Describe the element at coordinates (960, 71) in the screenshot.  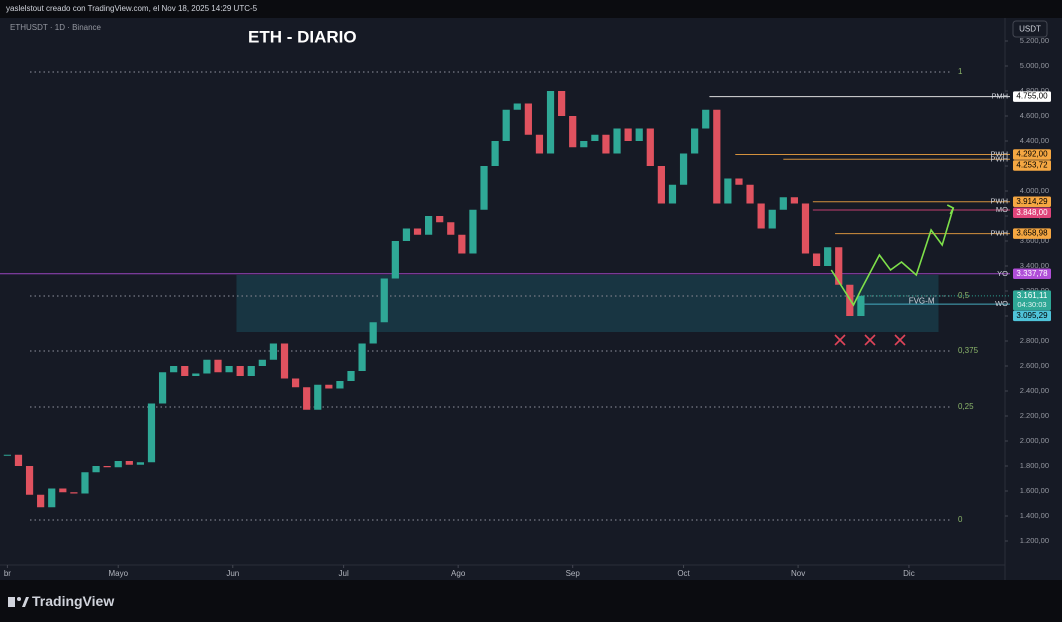
I see `fib-label: 1` at that location.